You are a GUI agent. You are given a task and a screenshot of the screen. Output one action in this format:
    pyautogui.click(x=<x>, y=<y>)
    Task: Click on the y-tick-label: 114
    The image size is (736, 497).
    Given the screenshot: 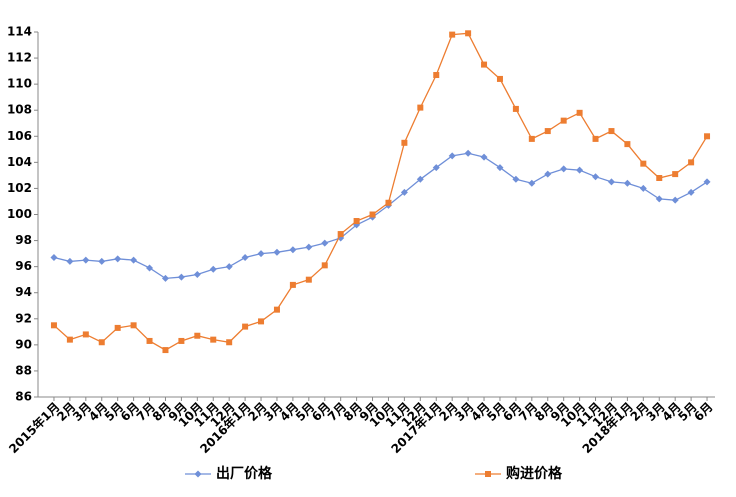 What is the action you would take?
    pyautogui.click(x=19, y=32)
    